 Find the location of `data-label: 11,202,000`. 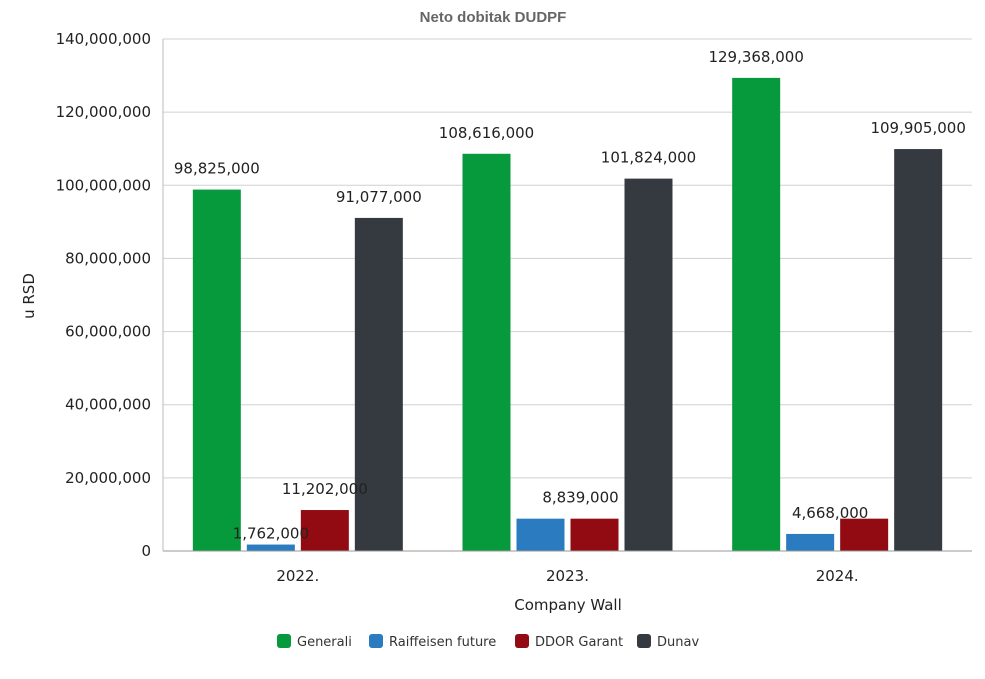

data-label: 11,202,000 is located at coordinates (325, 489).